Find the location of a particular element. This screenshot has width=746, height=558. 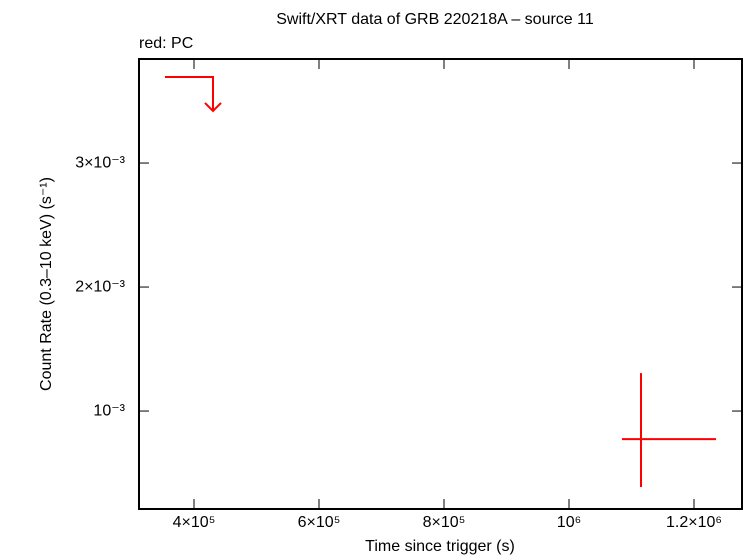

upper-limit is located at coordinates (193, 94).